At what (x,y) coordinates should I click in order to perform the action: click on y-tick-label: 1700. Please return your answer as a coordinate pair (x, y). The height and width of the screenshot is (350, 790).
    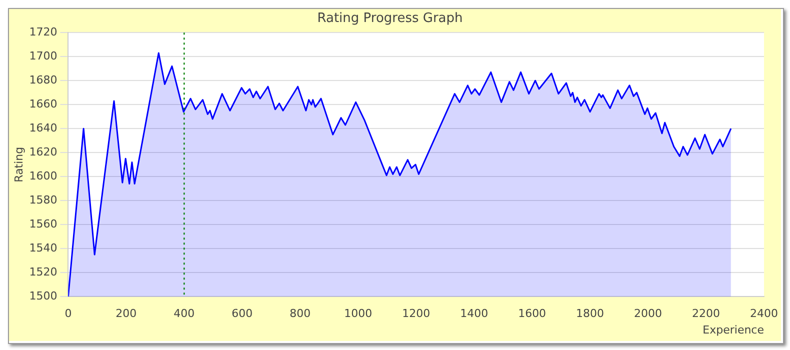
    Looking at the image, I should click on (43, 55).